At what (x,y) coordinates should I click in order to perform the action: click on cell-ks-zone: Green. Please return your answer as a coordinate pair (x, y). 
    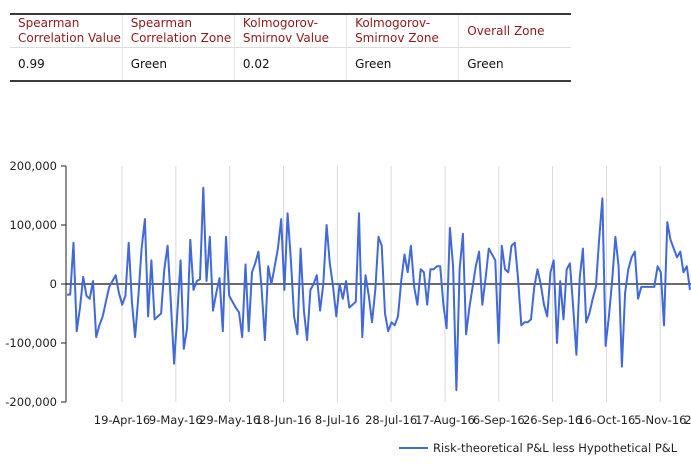
    Looking at the image, I should click on (402, 64).